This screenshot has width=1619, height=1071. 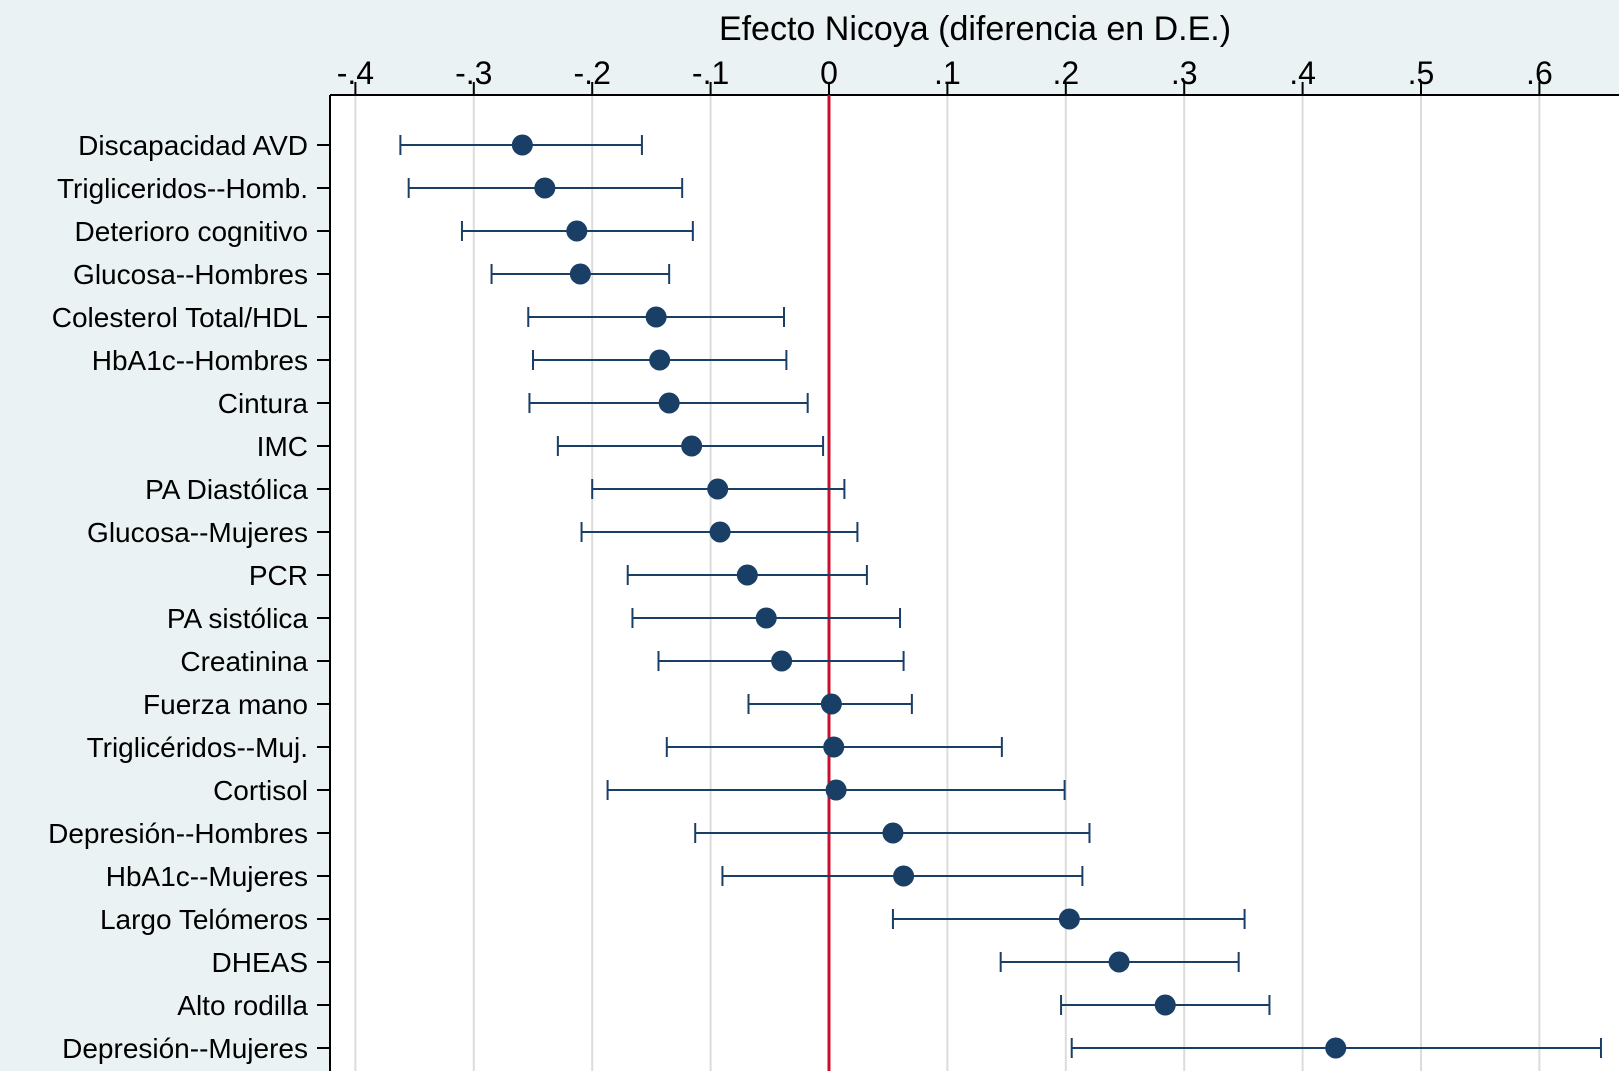 What do you see at coordinates (226, 489) in the screenshot?
I see `category-label: PA Diastólica` at bounding box center [226, 489].